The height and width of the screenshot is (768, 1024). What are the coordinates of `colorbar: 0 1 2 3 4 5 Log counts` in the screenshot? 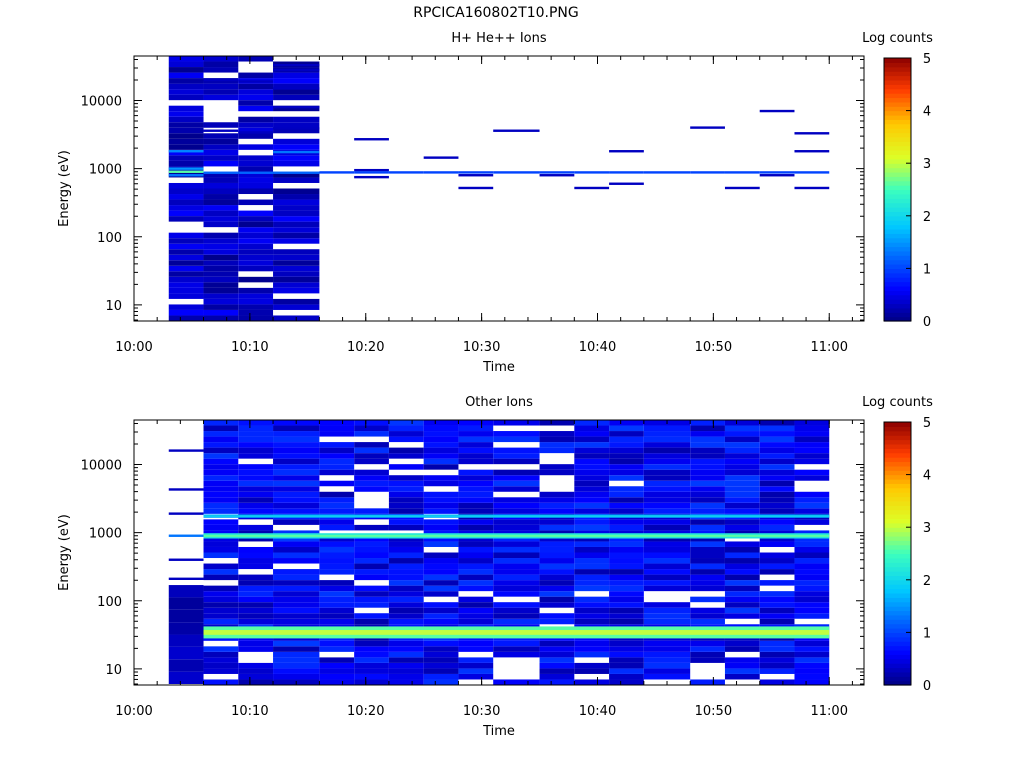 It's located at (897, 180).